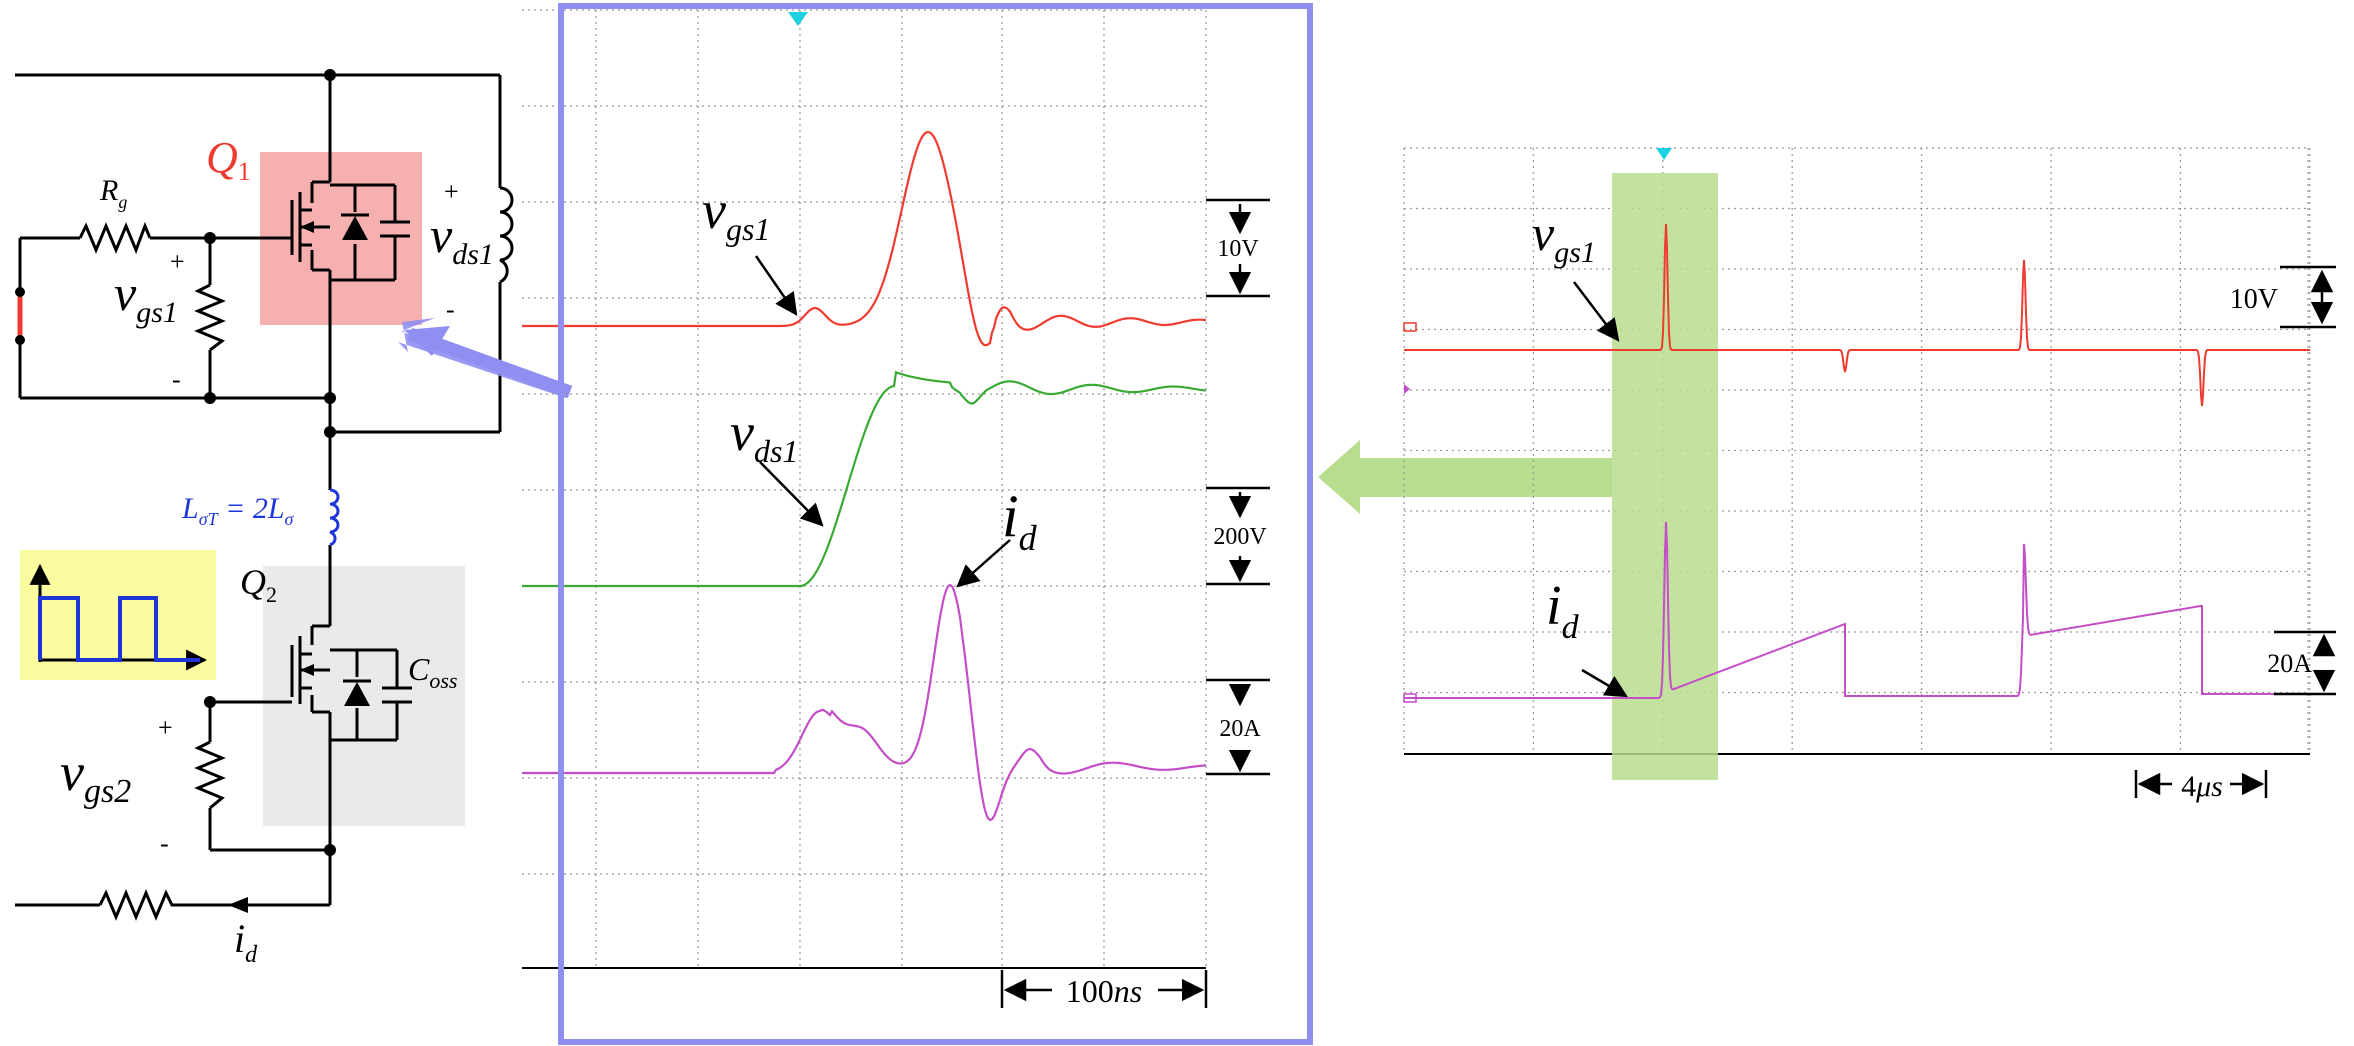  Describe the element at coordinates (176, 379) in the screenshot. I see `vgs1-minus: -` at that location.